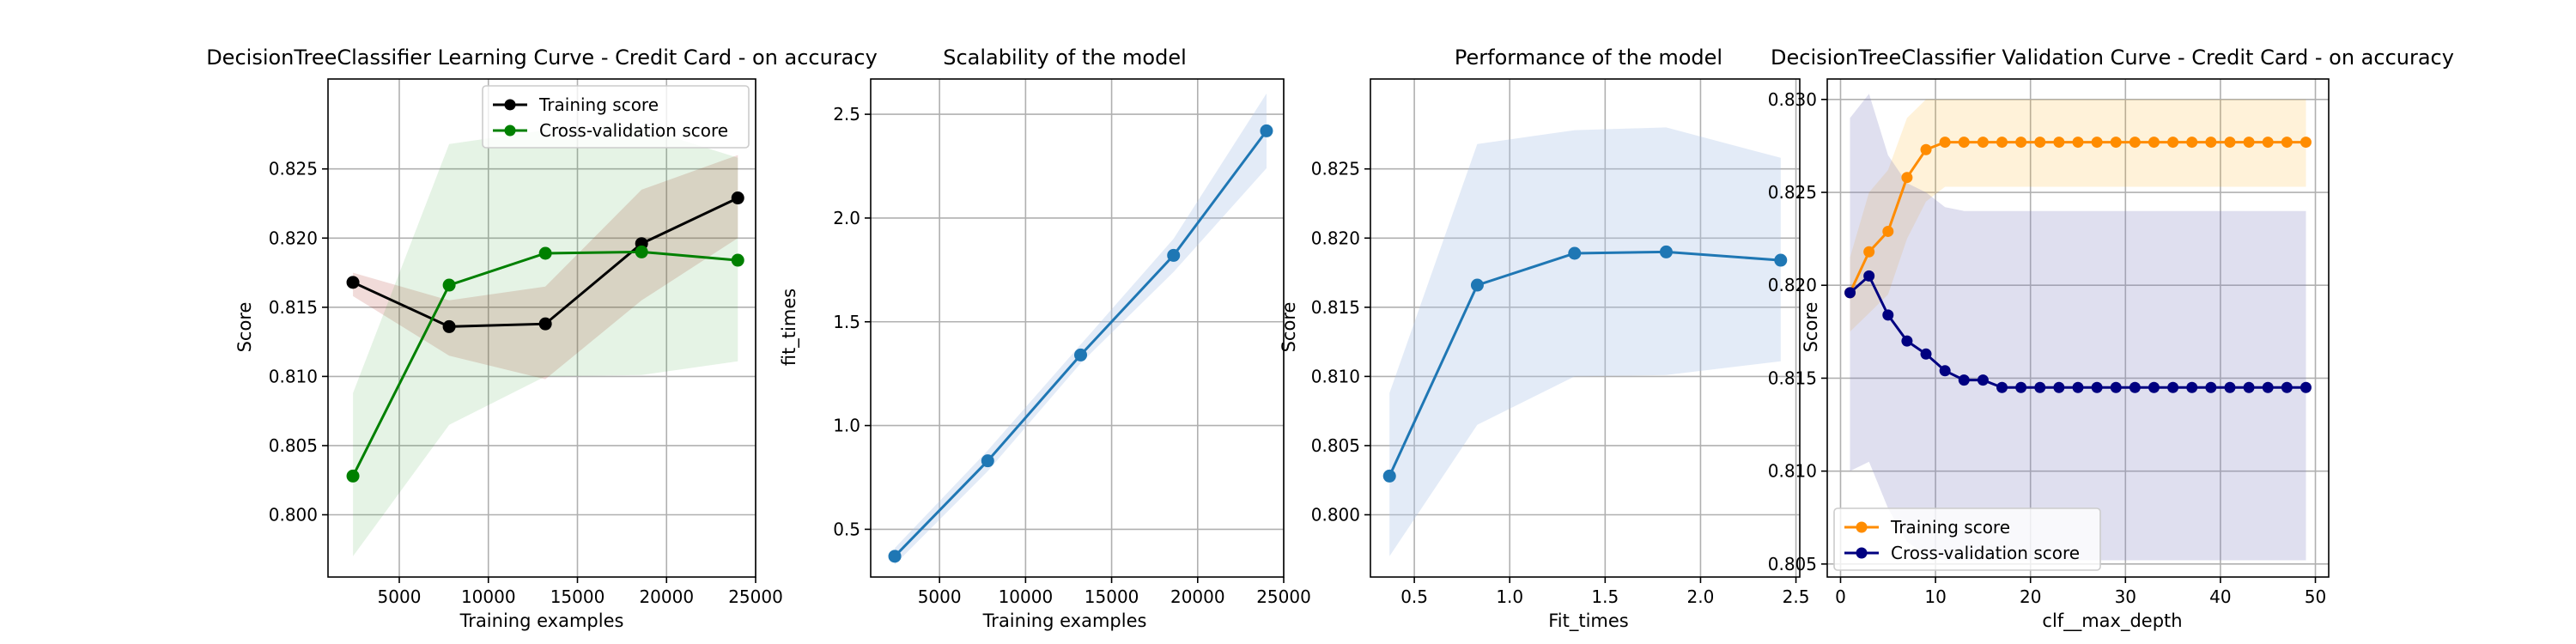 Image resolution: width=2576 pixels, height=644 pixels. Describe the element at coordinates (488, 596) in the screenshot. I see `x-tick-label: 10000` at that location.